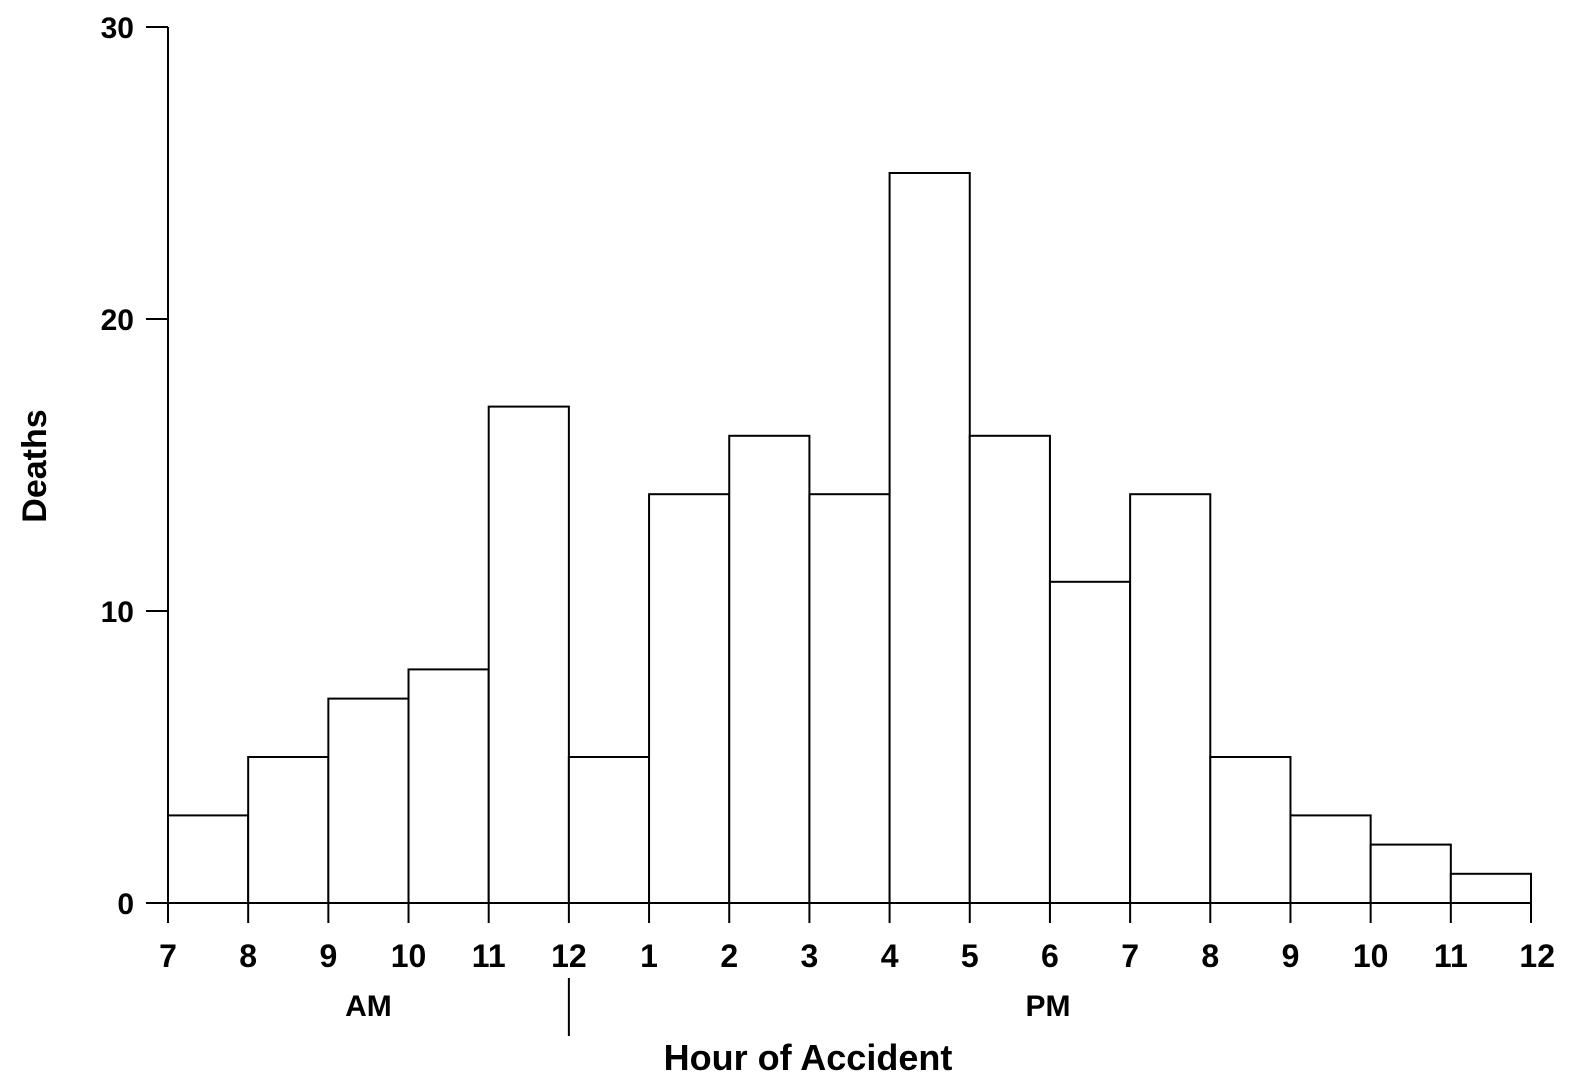  Describe the element at coordinates (117, 28) in the screenshot. I see `y-tick-label: 30` at that location.